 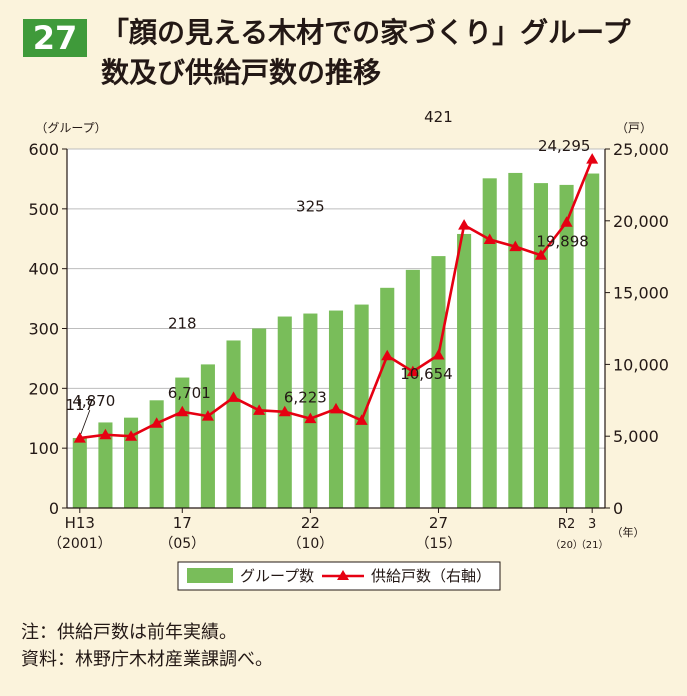 What do you see at coordinates (438, 117) in the screenshot?
I see `bar-value-label: 421` at bounding box center [438, 117].